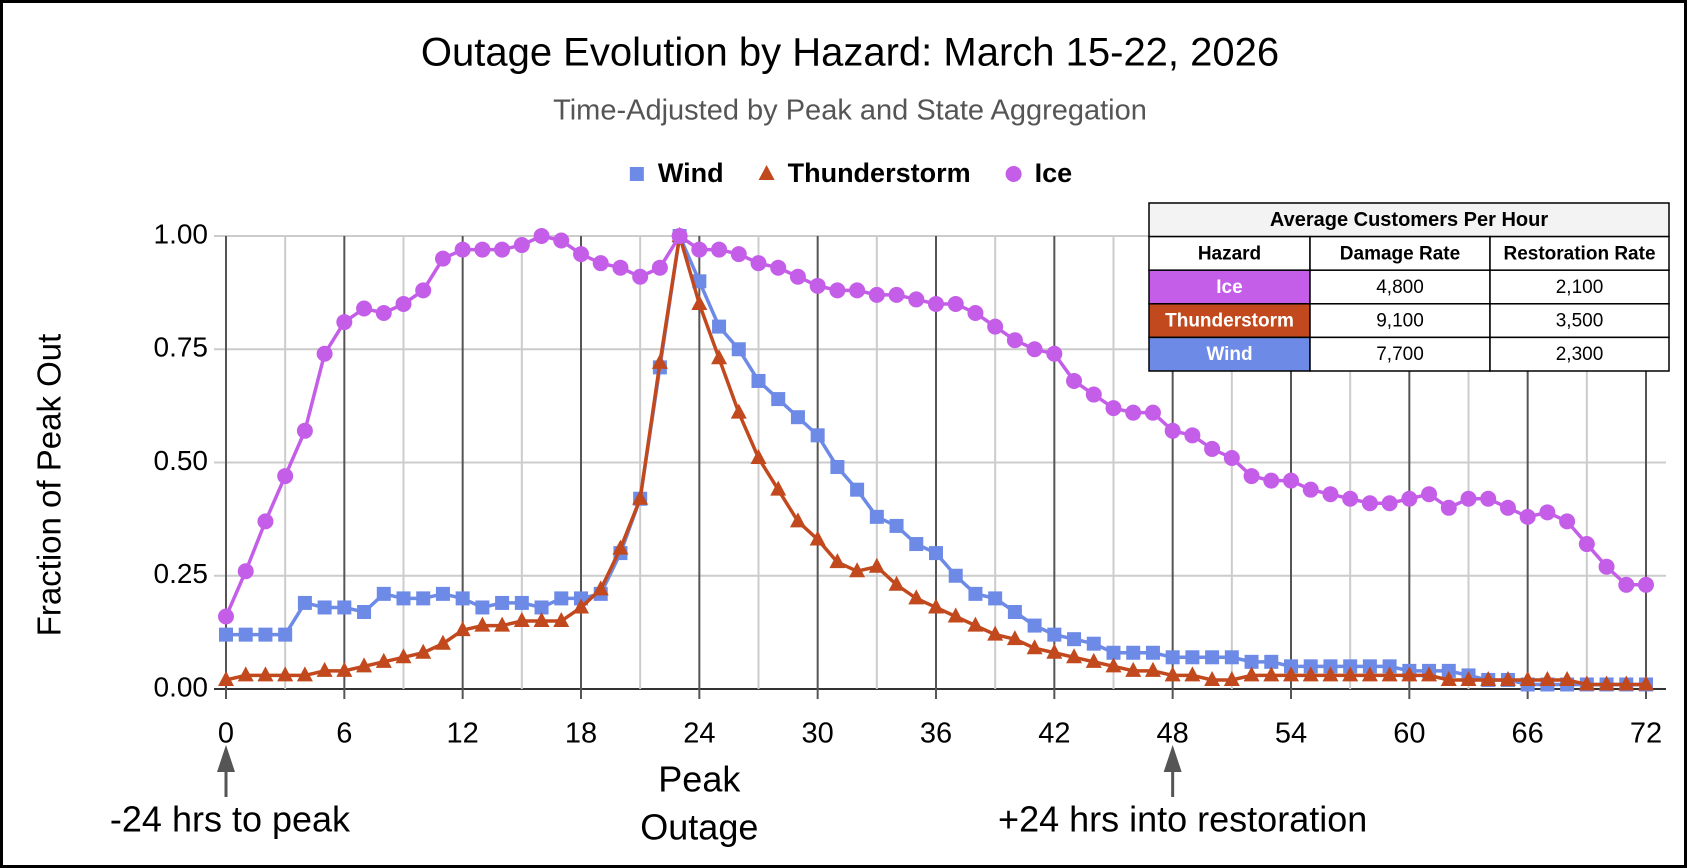 Image resolution: width=1687 pixels, height=868 pixels. What do you see at coordinates (1054, 734) in the screenshot?
I see `x-tick-label: 42` at bounding box center [1054, 734].